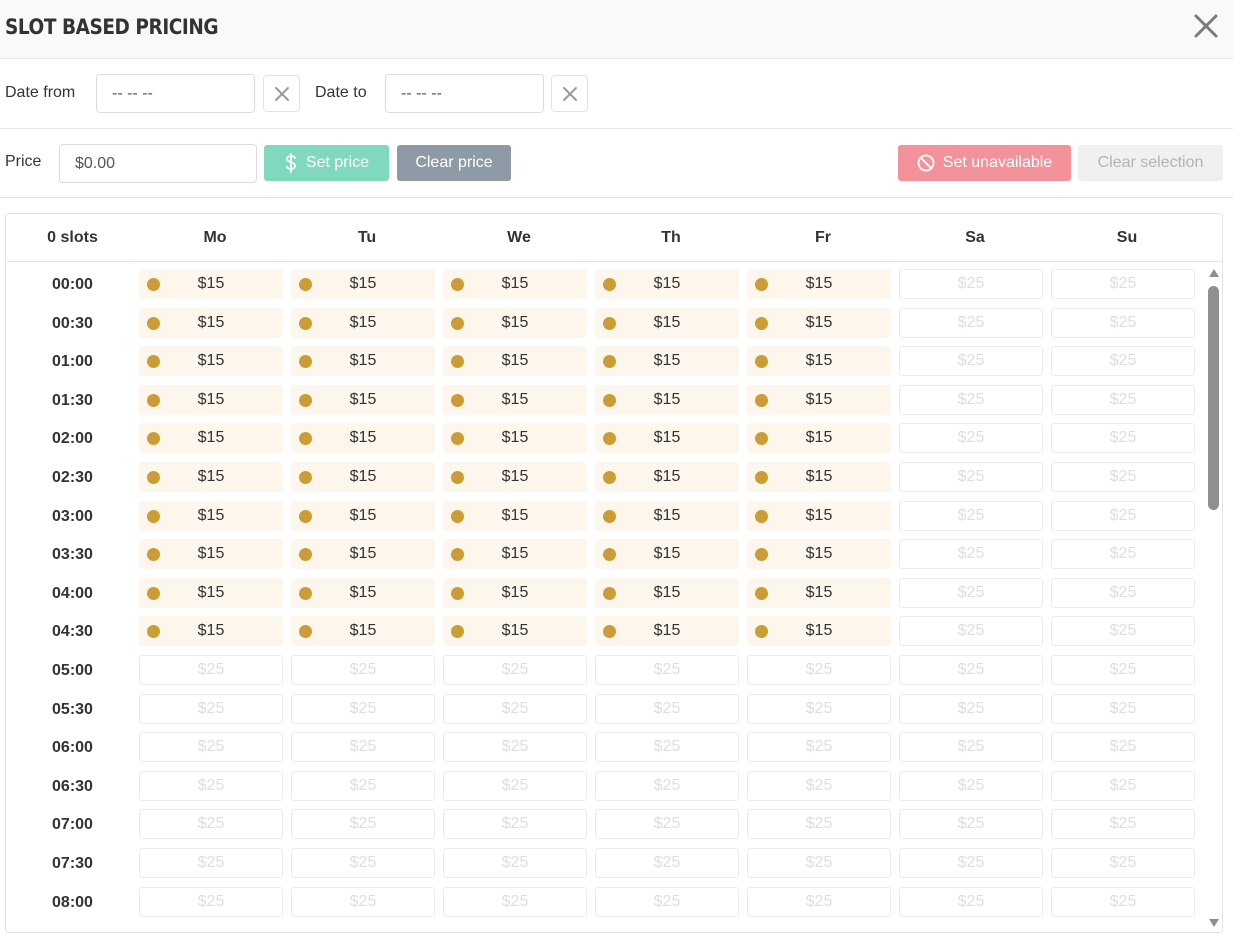  I want to click on time-label: 00:30, so click(72, 323).